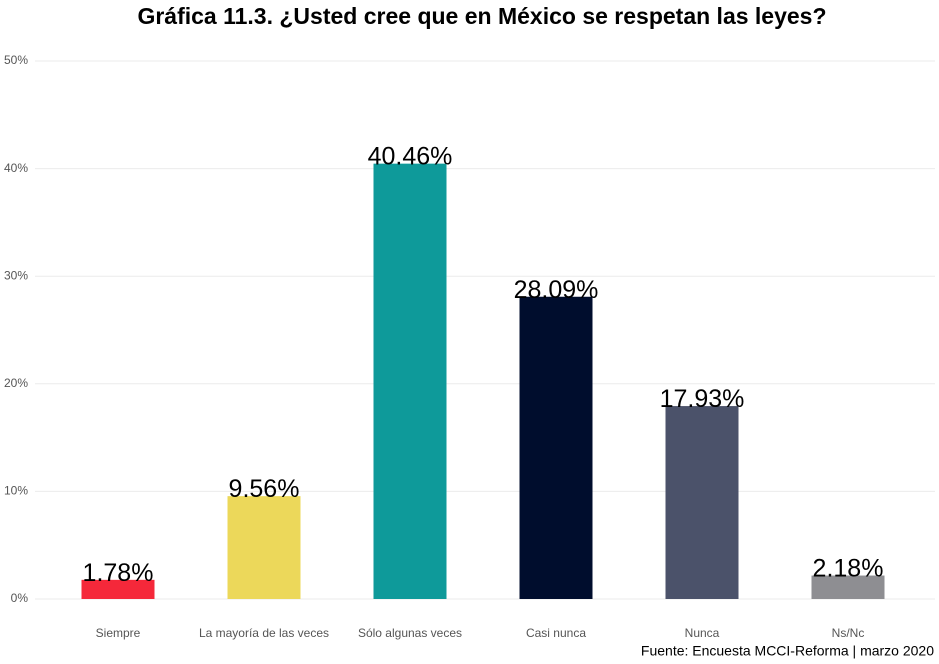 Image resolution: width=939 pixels, height=664 pixels. Describe the element at coordinates (848, 569) in the screenshot. I see `value-label: 2.18%` at that location.